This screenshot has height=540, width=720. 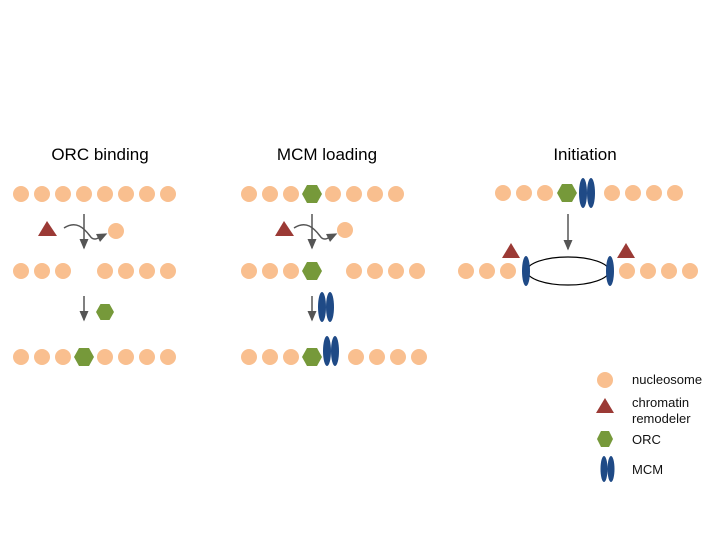 What do you see at coordinates (605, 380) in the screenshot?
I see `legend-nucleosome-icon` at bounding box center [605, 380].